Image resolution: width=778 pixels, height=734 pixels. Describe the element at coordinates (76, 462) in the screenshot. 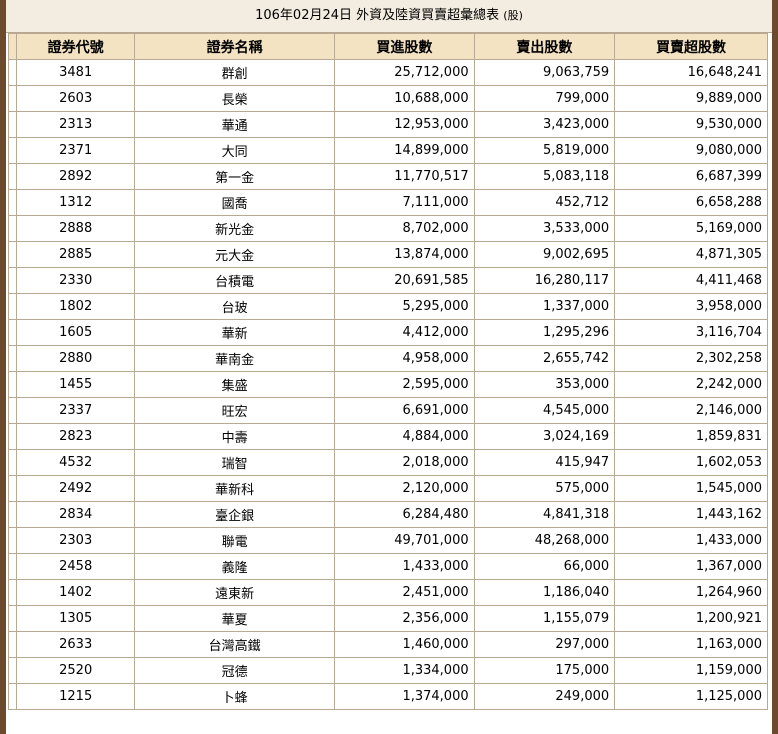

I see `cell-code: 4532` at that location.